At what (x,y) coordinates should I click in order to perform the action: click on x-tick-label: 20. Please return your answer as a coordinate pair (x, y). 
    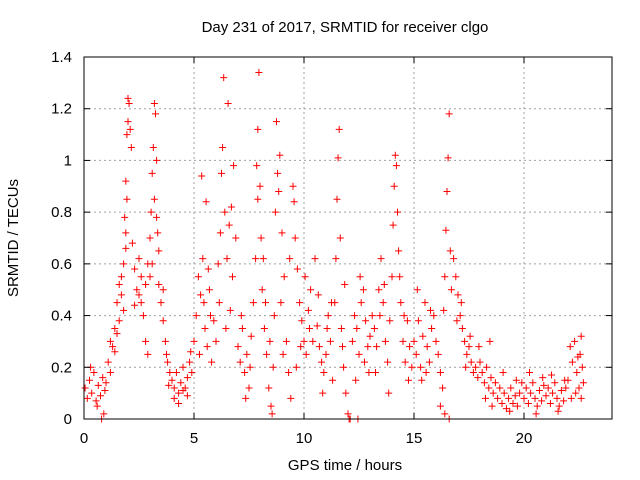
    Looking at the image, I should click on (524, 438).